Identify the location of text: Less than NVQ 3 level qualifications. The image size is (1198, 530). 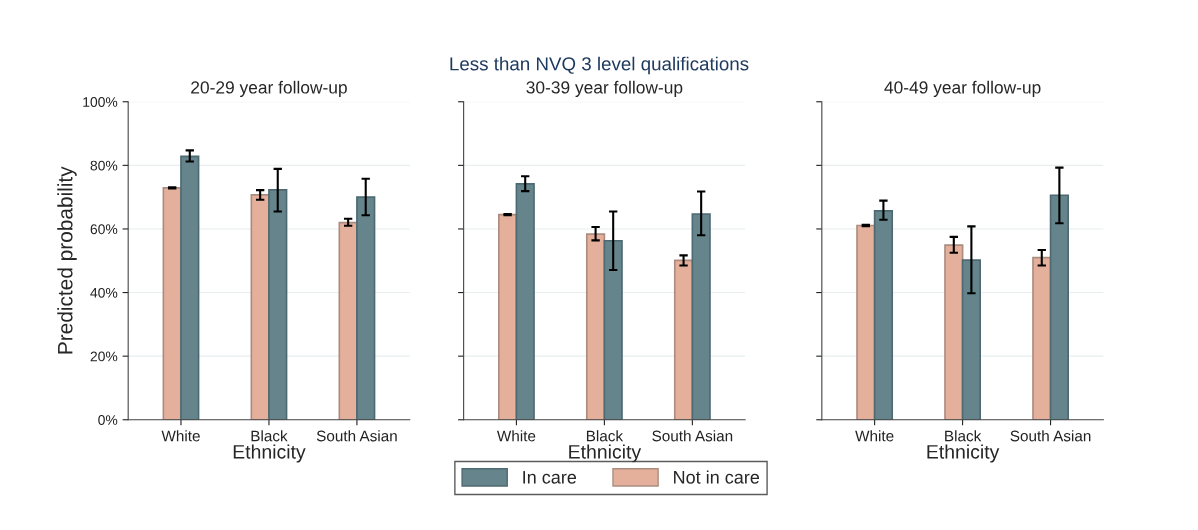
(599, 65).